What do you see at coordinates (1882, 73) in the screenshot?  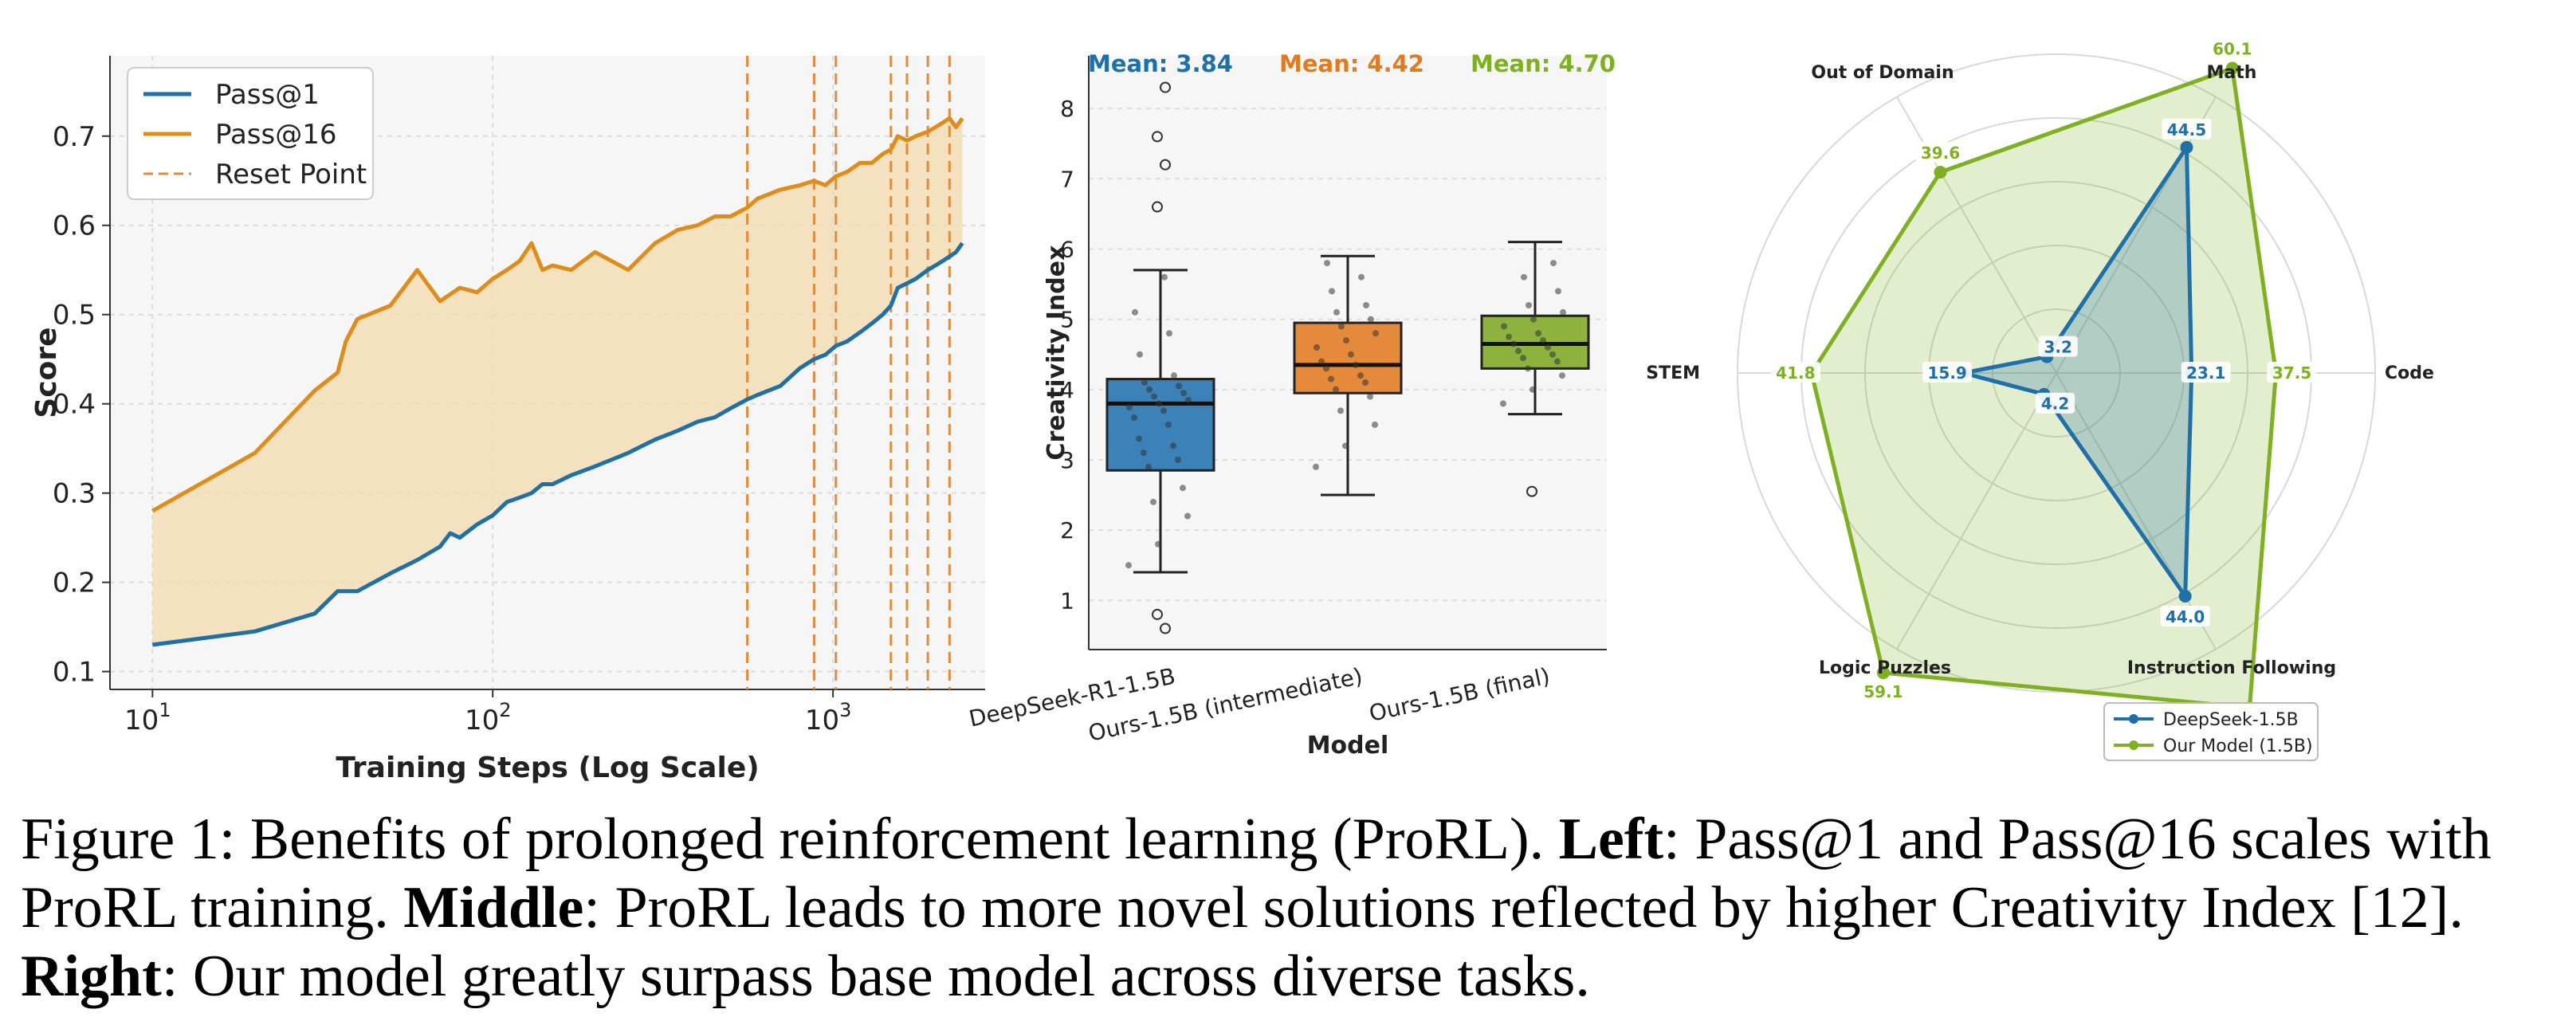 I see `radar-axis-label: Out of Domain` at bounding box center [1882, 73].